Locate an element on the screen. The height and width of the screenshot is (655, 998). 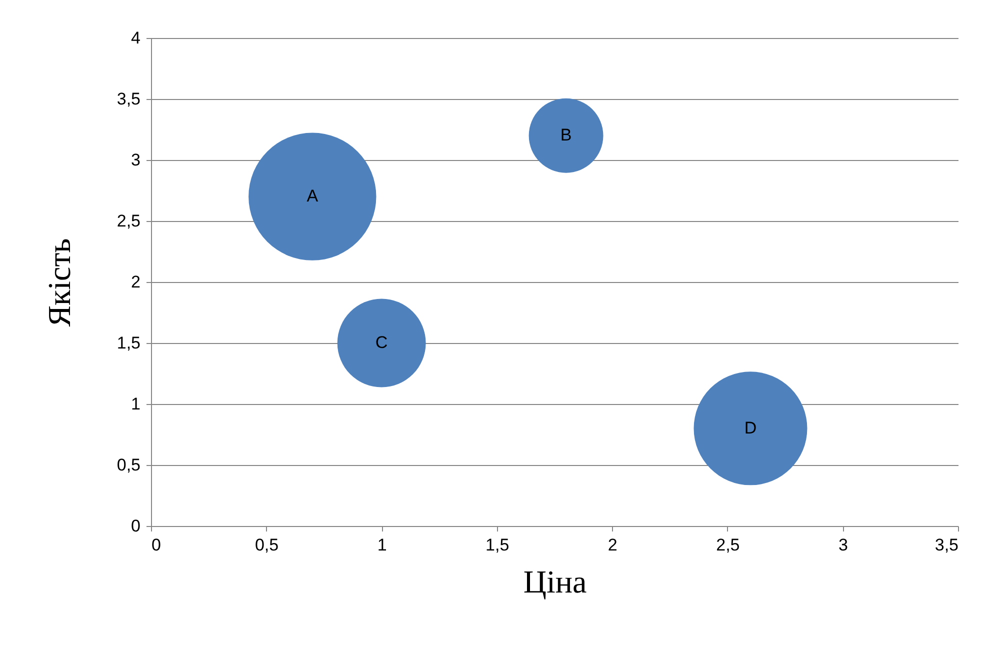
x-axis-title: Ціна is located at coordinates (555, 582).